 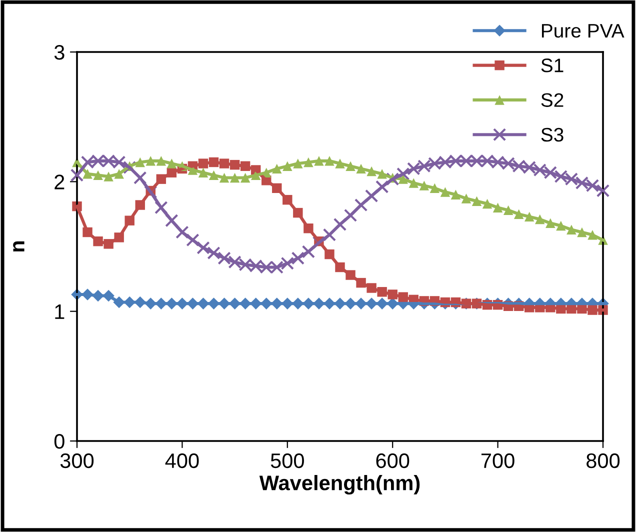 What do you see at coordinates (77, 460) in the screenshot?
I see `x-tick-label: 300` at bounding box center [77, 460].